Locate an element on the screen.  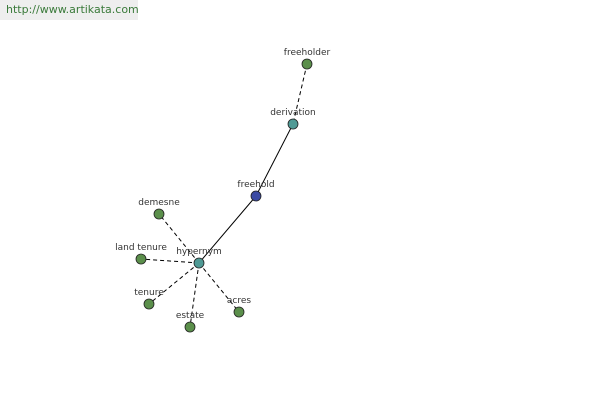
node-label: acres is located at coordinates (239, 301).